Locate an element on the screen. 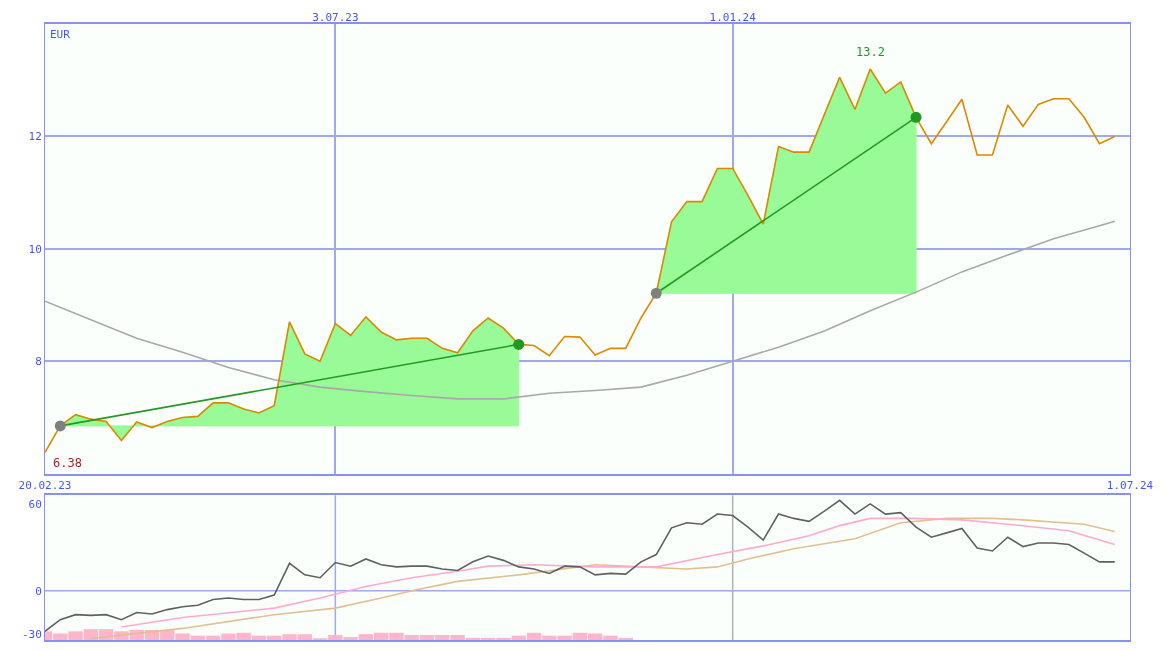  annotation: 6.38 is located at coordinates (67, 463).